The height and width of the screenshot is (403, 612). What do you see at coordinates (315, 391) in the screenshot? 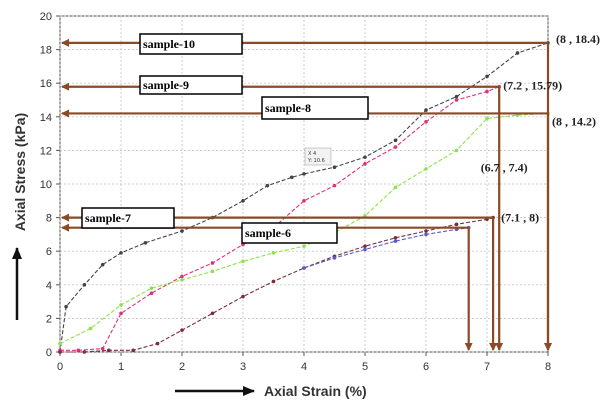
I see `x-axis-title: Axial Strain (%)` at bounding box center [315, 391].